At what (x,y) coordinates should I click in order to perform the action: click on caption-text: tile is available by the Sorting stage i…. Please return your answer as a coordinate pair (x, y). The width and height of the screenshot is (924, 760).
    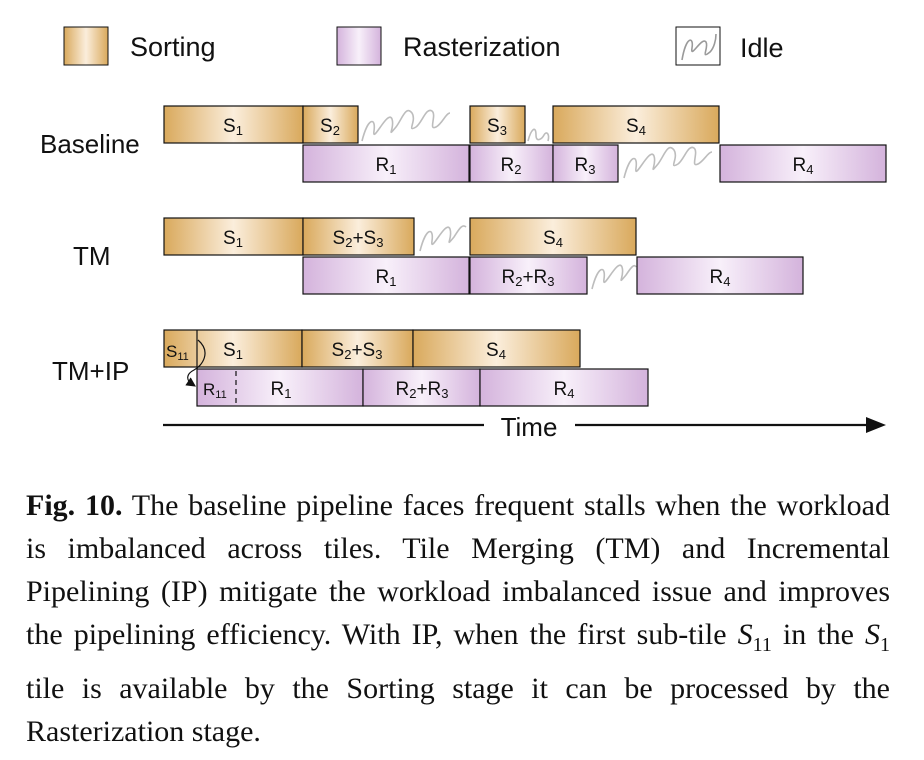
    Looking at the image, I should click on (458, 710).